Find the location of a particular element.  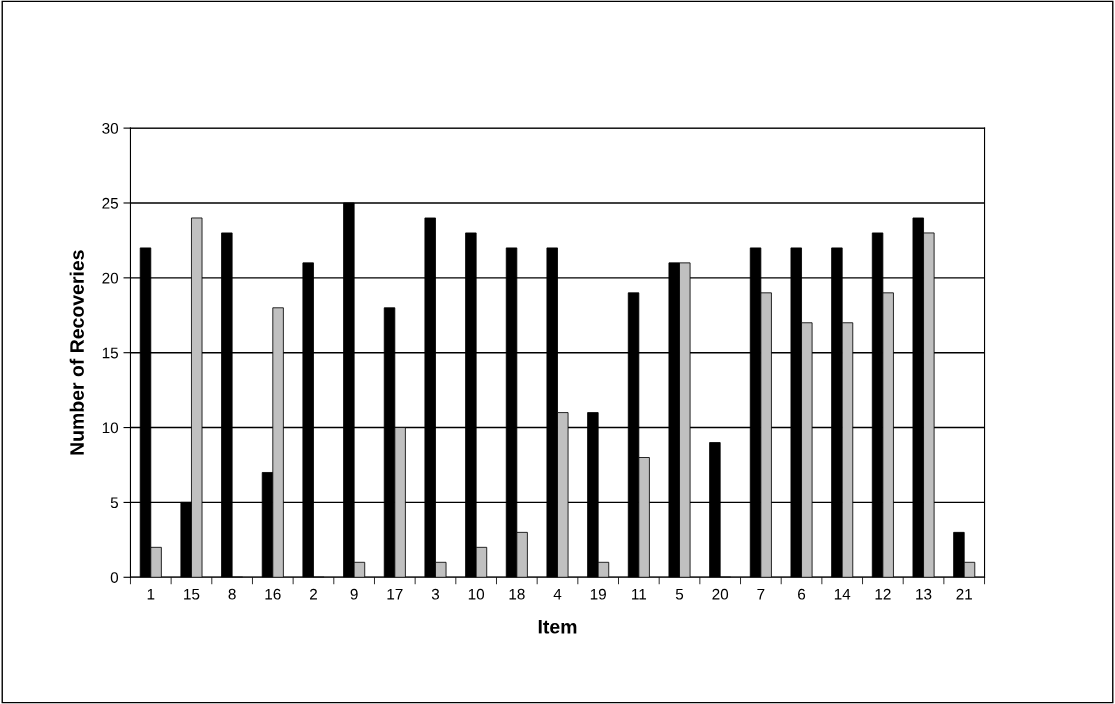

y-tick-label: 10 is located at coordinates (110, 428).